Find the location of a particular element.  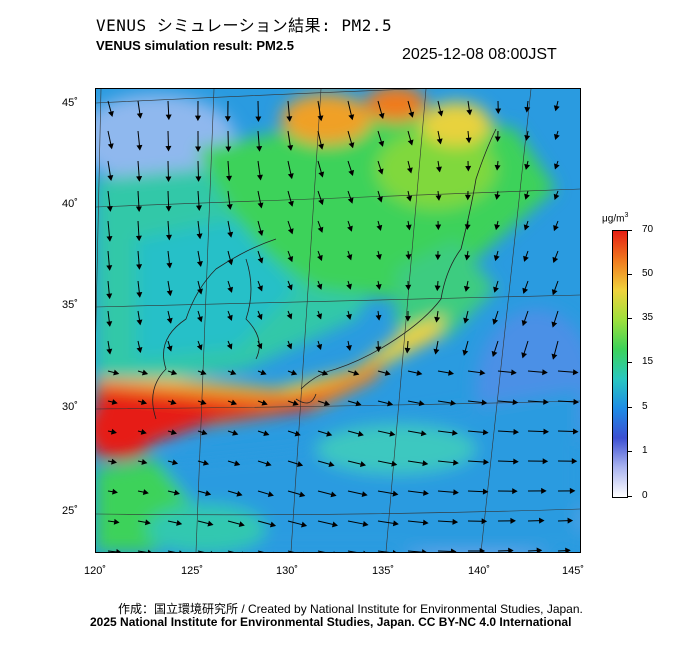

lon-label-145: 145˚ is located at coordinates (573, 571).